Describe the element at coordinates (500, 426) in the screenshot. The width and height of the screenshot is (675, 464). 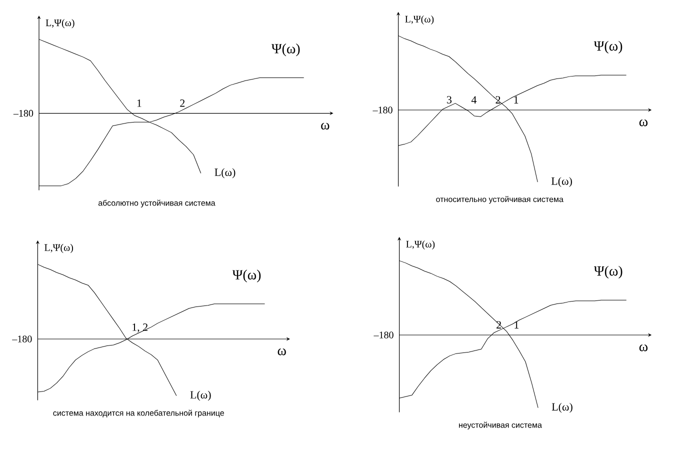
I see `text: неустойчивая система` at that location.